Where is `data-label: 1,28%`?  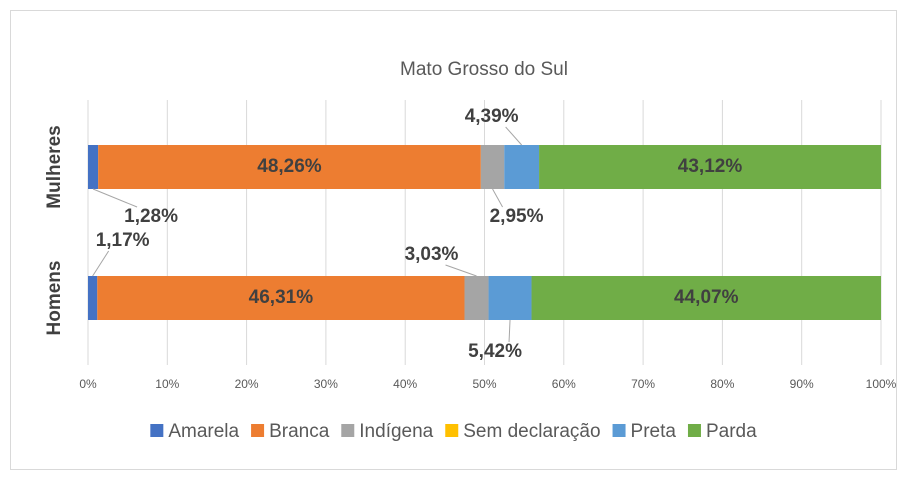
data-label: 1,28% is located at coordinates (151, 216).